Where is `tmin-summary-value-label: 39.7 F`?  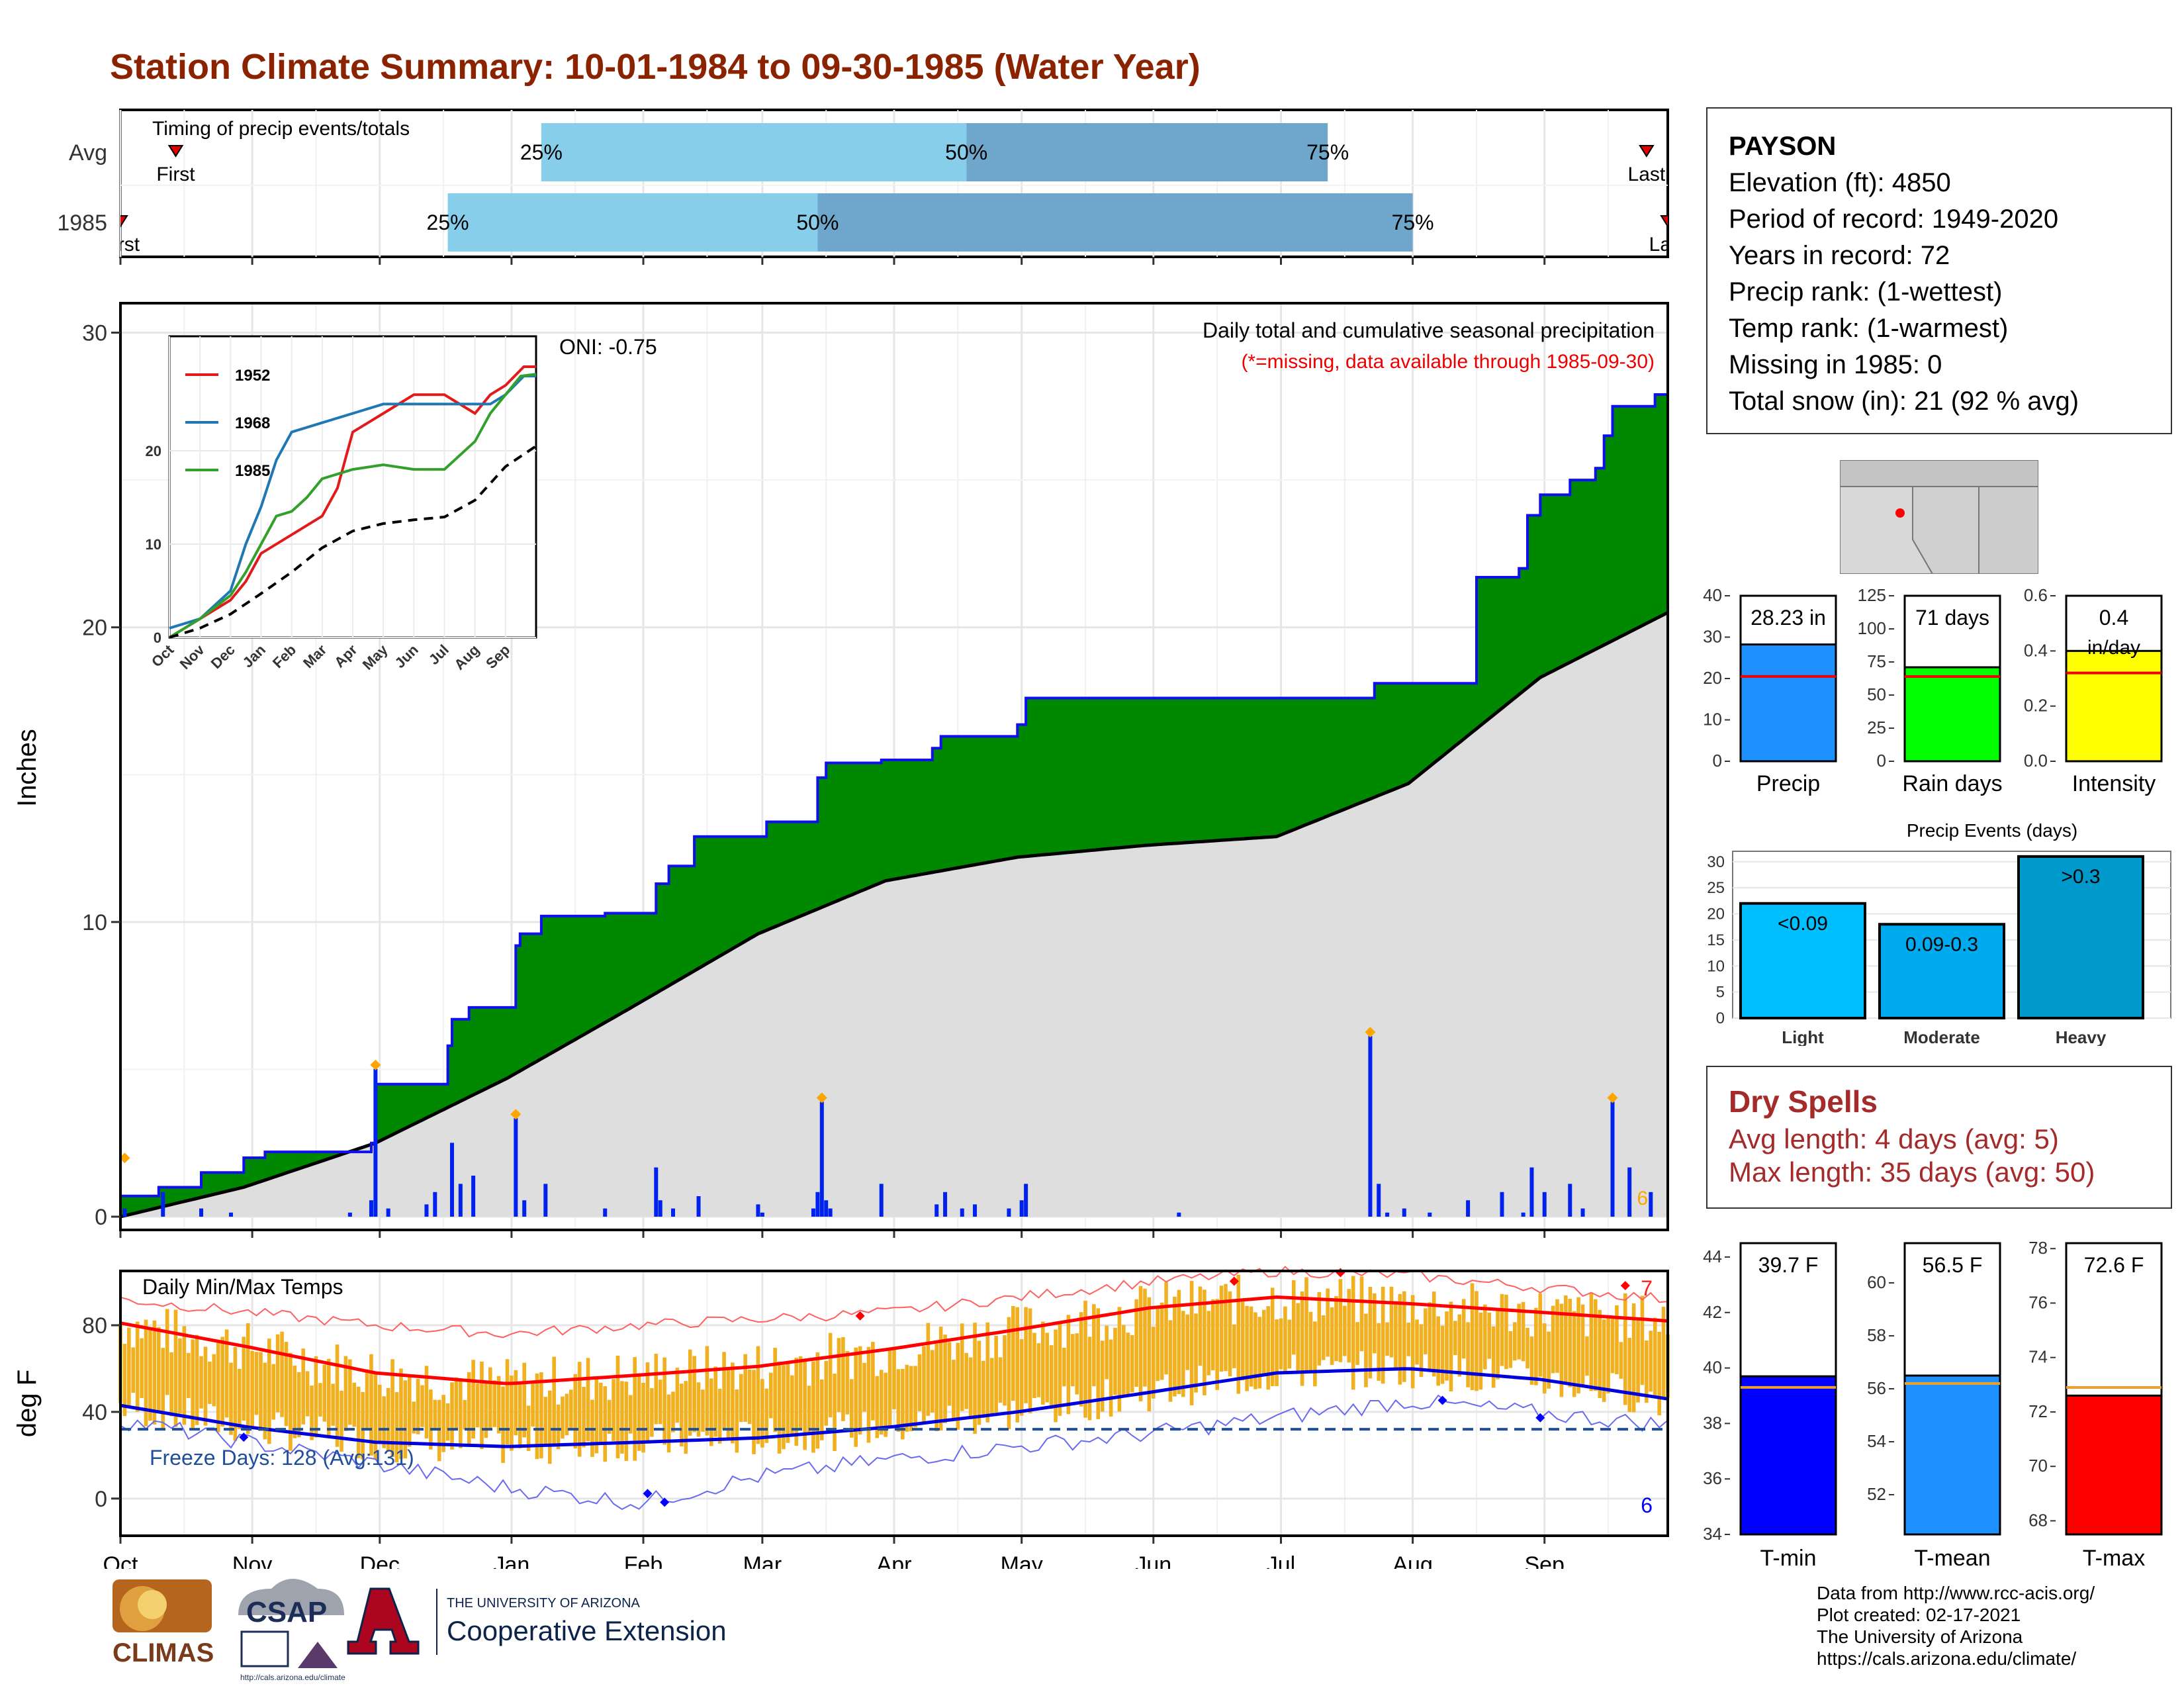
tmin-summary-value-label: 39.7 F is located at coordinates (1789, 1265).